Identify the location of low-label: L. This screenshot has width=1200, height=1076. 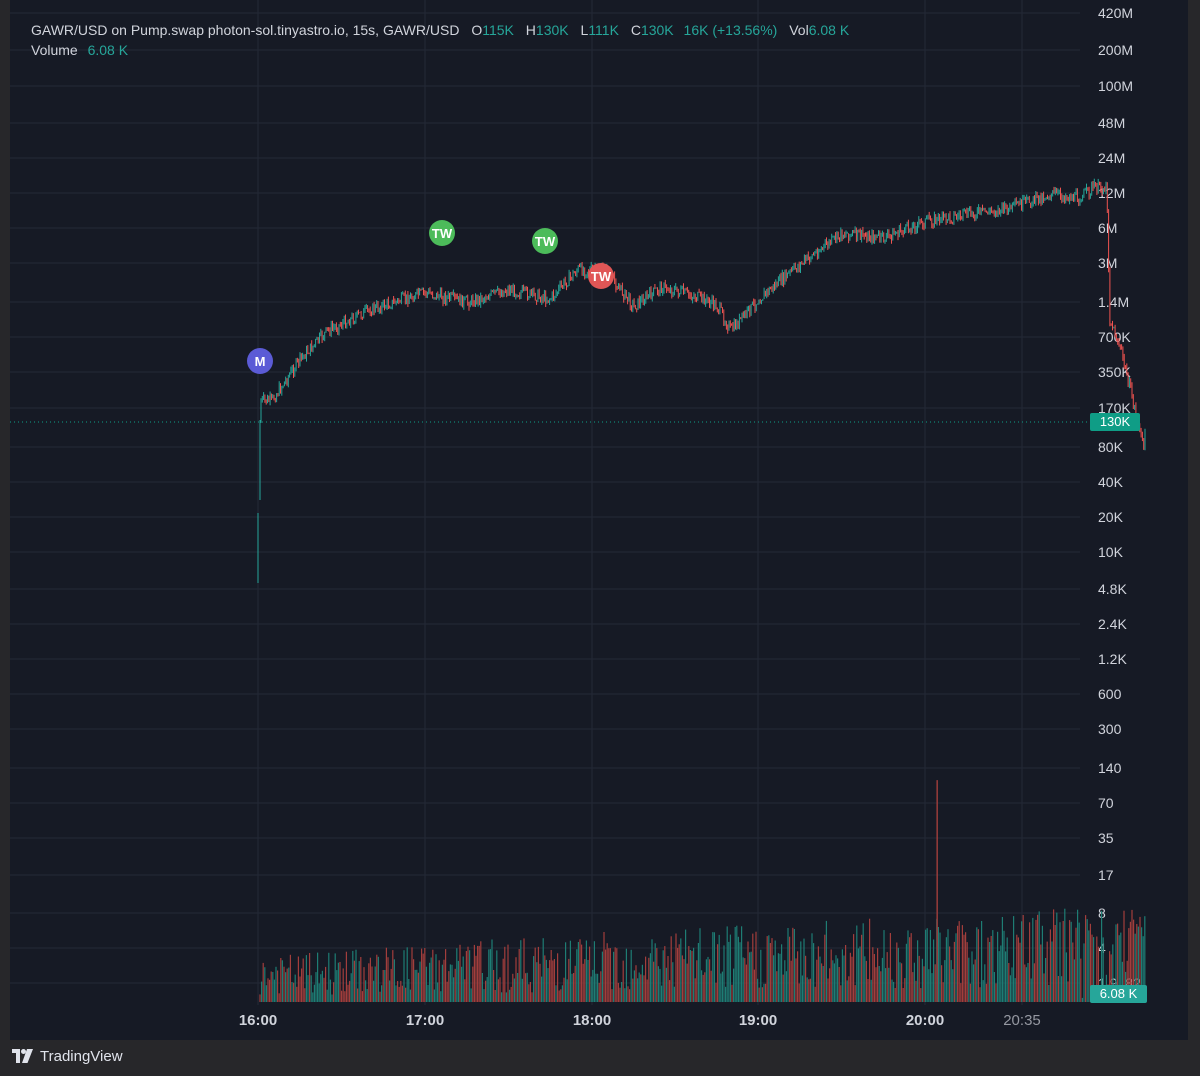
(584, 30).